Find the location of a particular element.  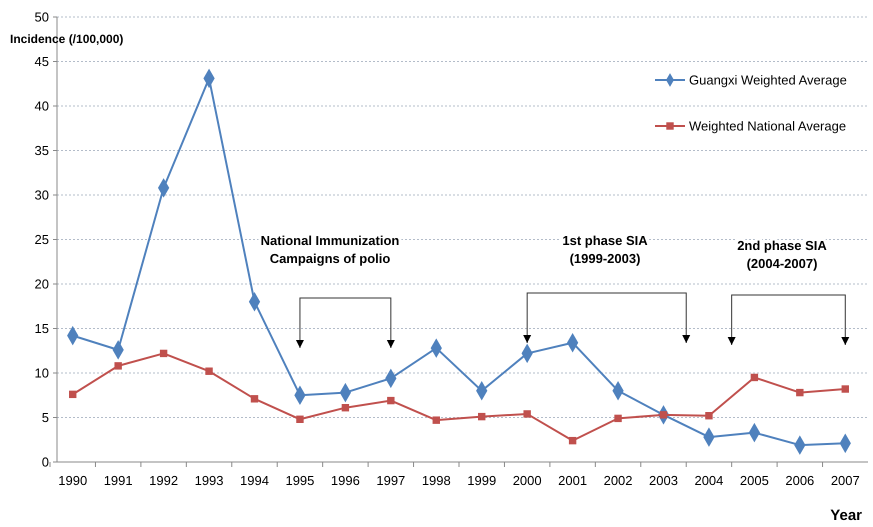

y-tick-label: 5 is located at coordinates (45, 418).